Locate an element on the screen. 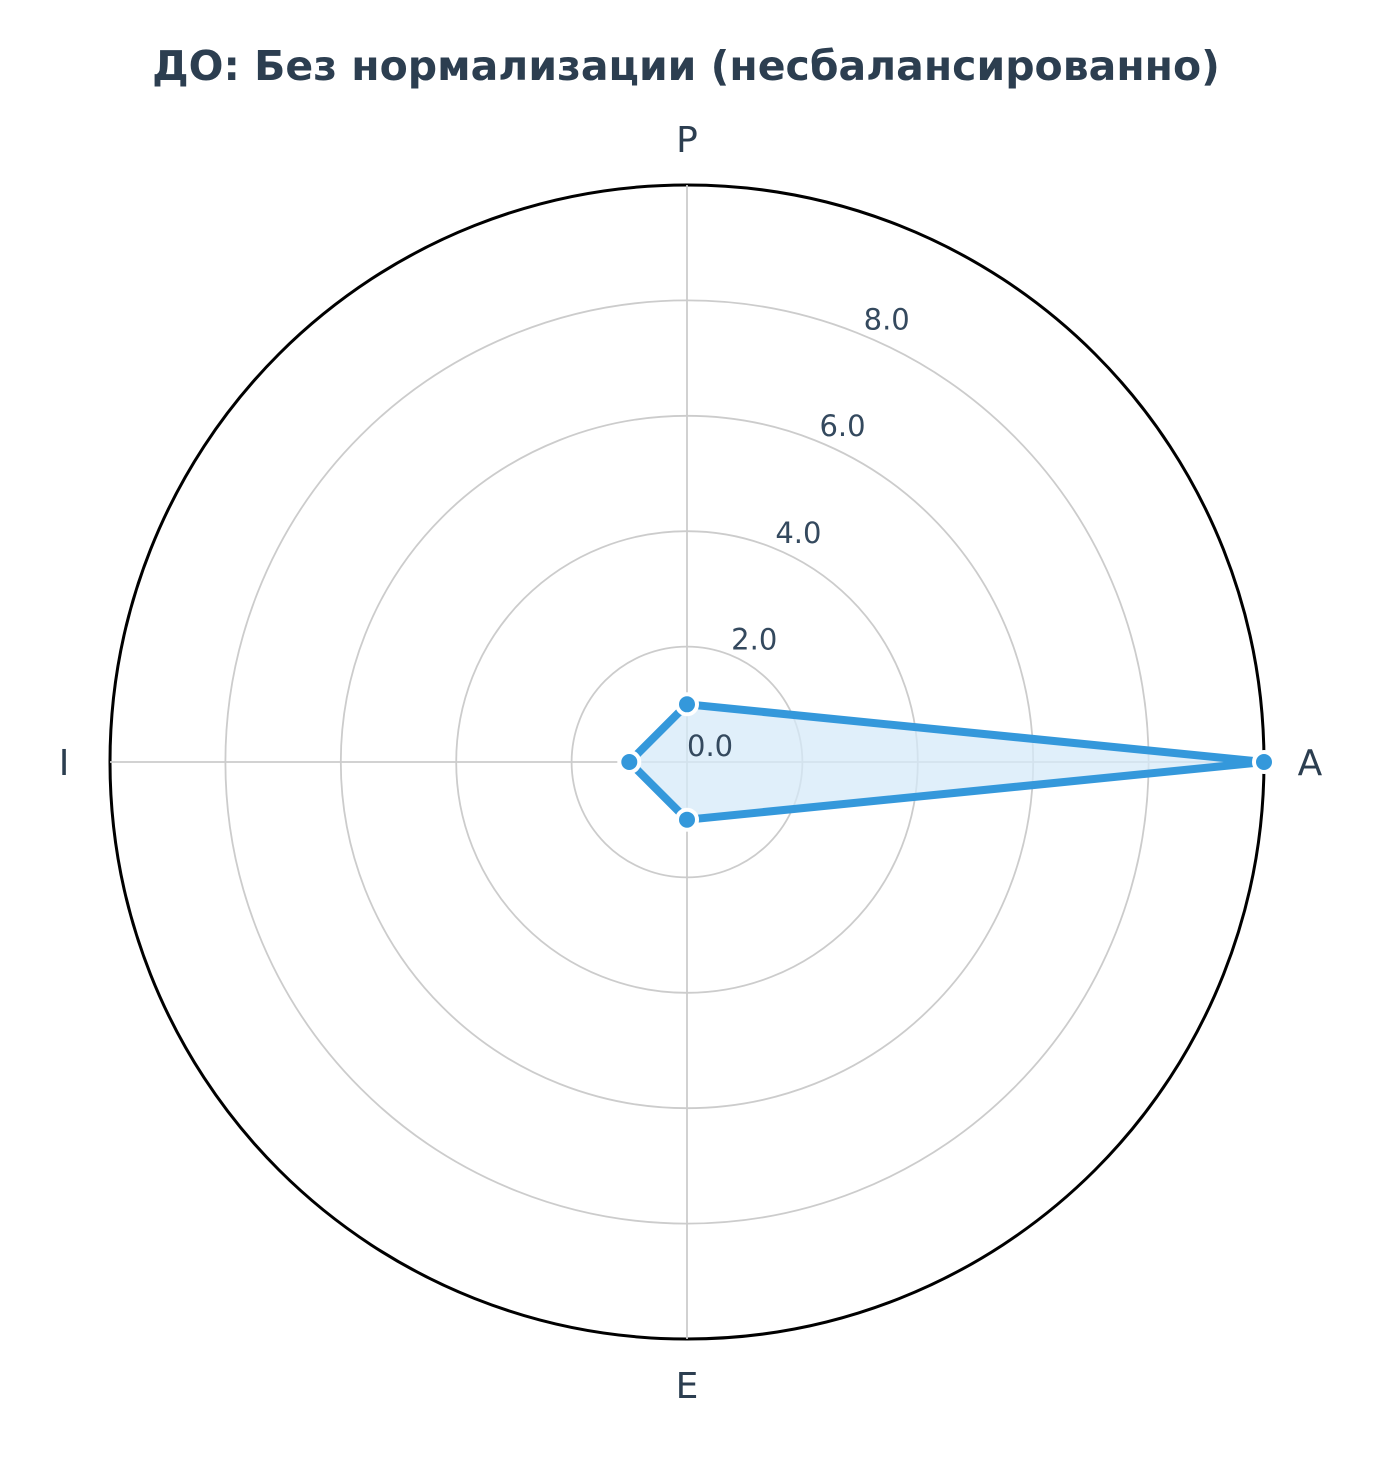 The image size is (1382, 1464). series-layer is located at coordinates (946, 762).